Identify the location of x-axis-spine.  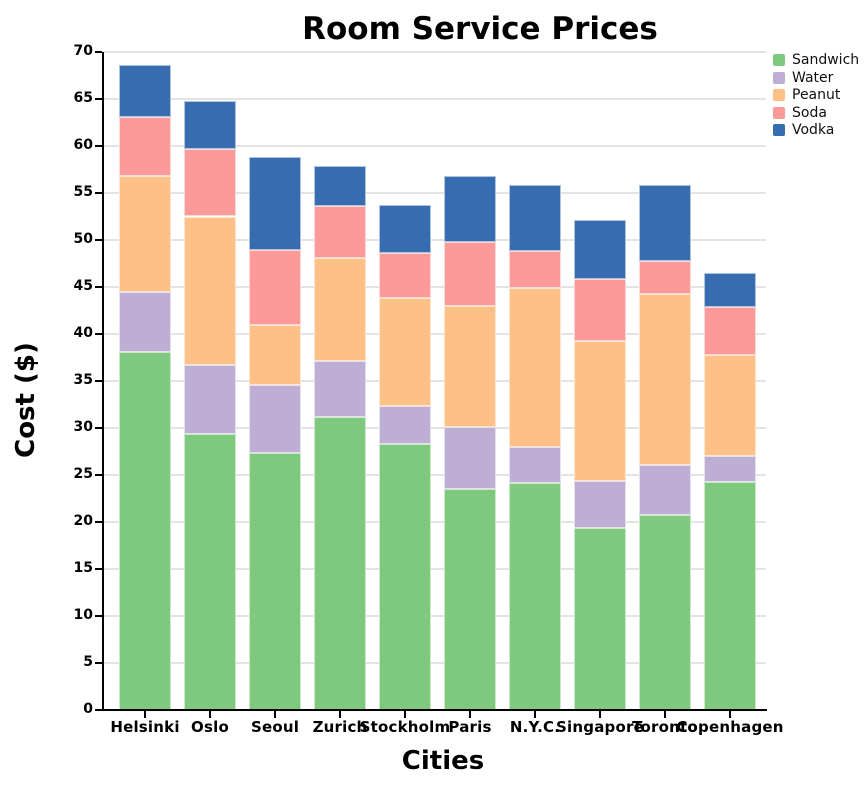
(434, 710).